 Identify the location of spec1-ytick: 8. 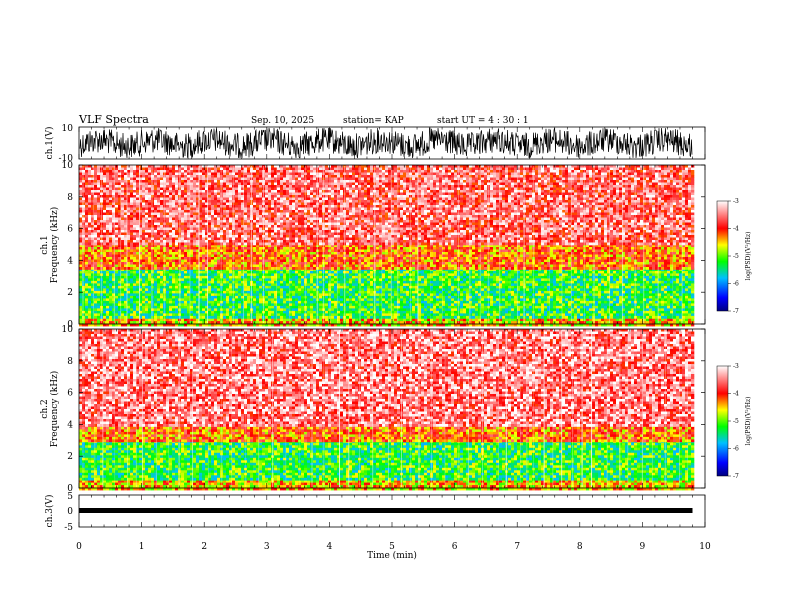
(70, 198).